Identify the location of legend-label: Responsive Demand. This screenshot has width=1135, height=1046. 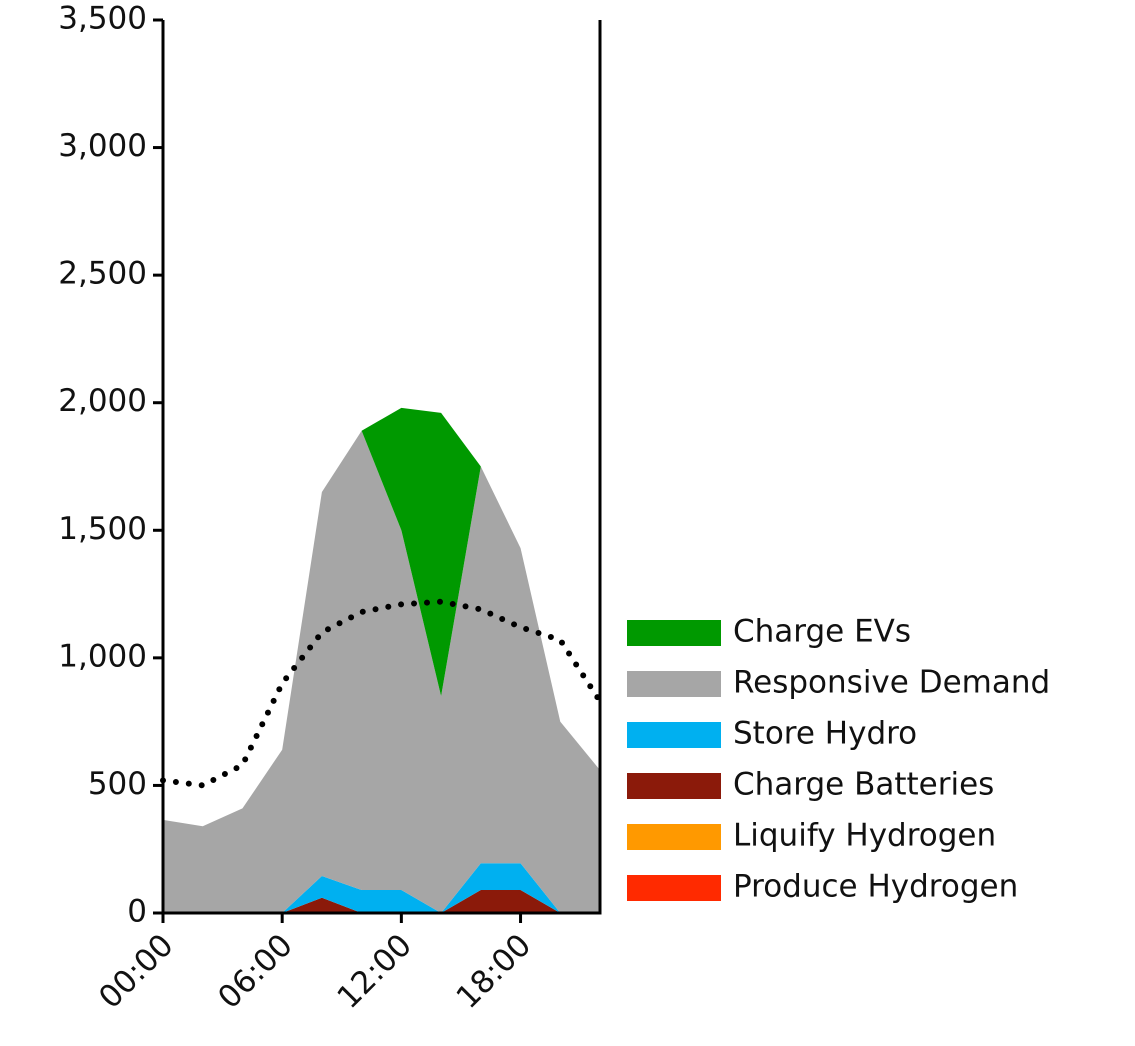
(891, 683).